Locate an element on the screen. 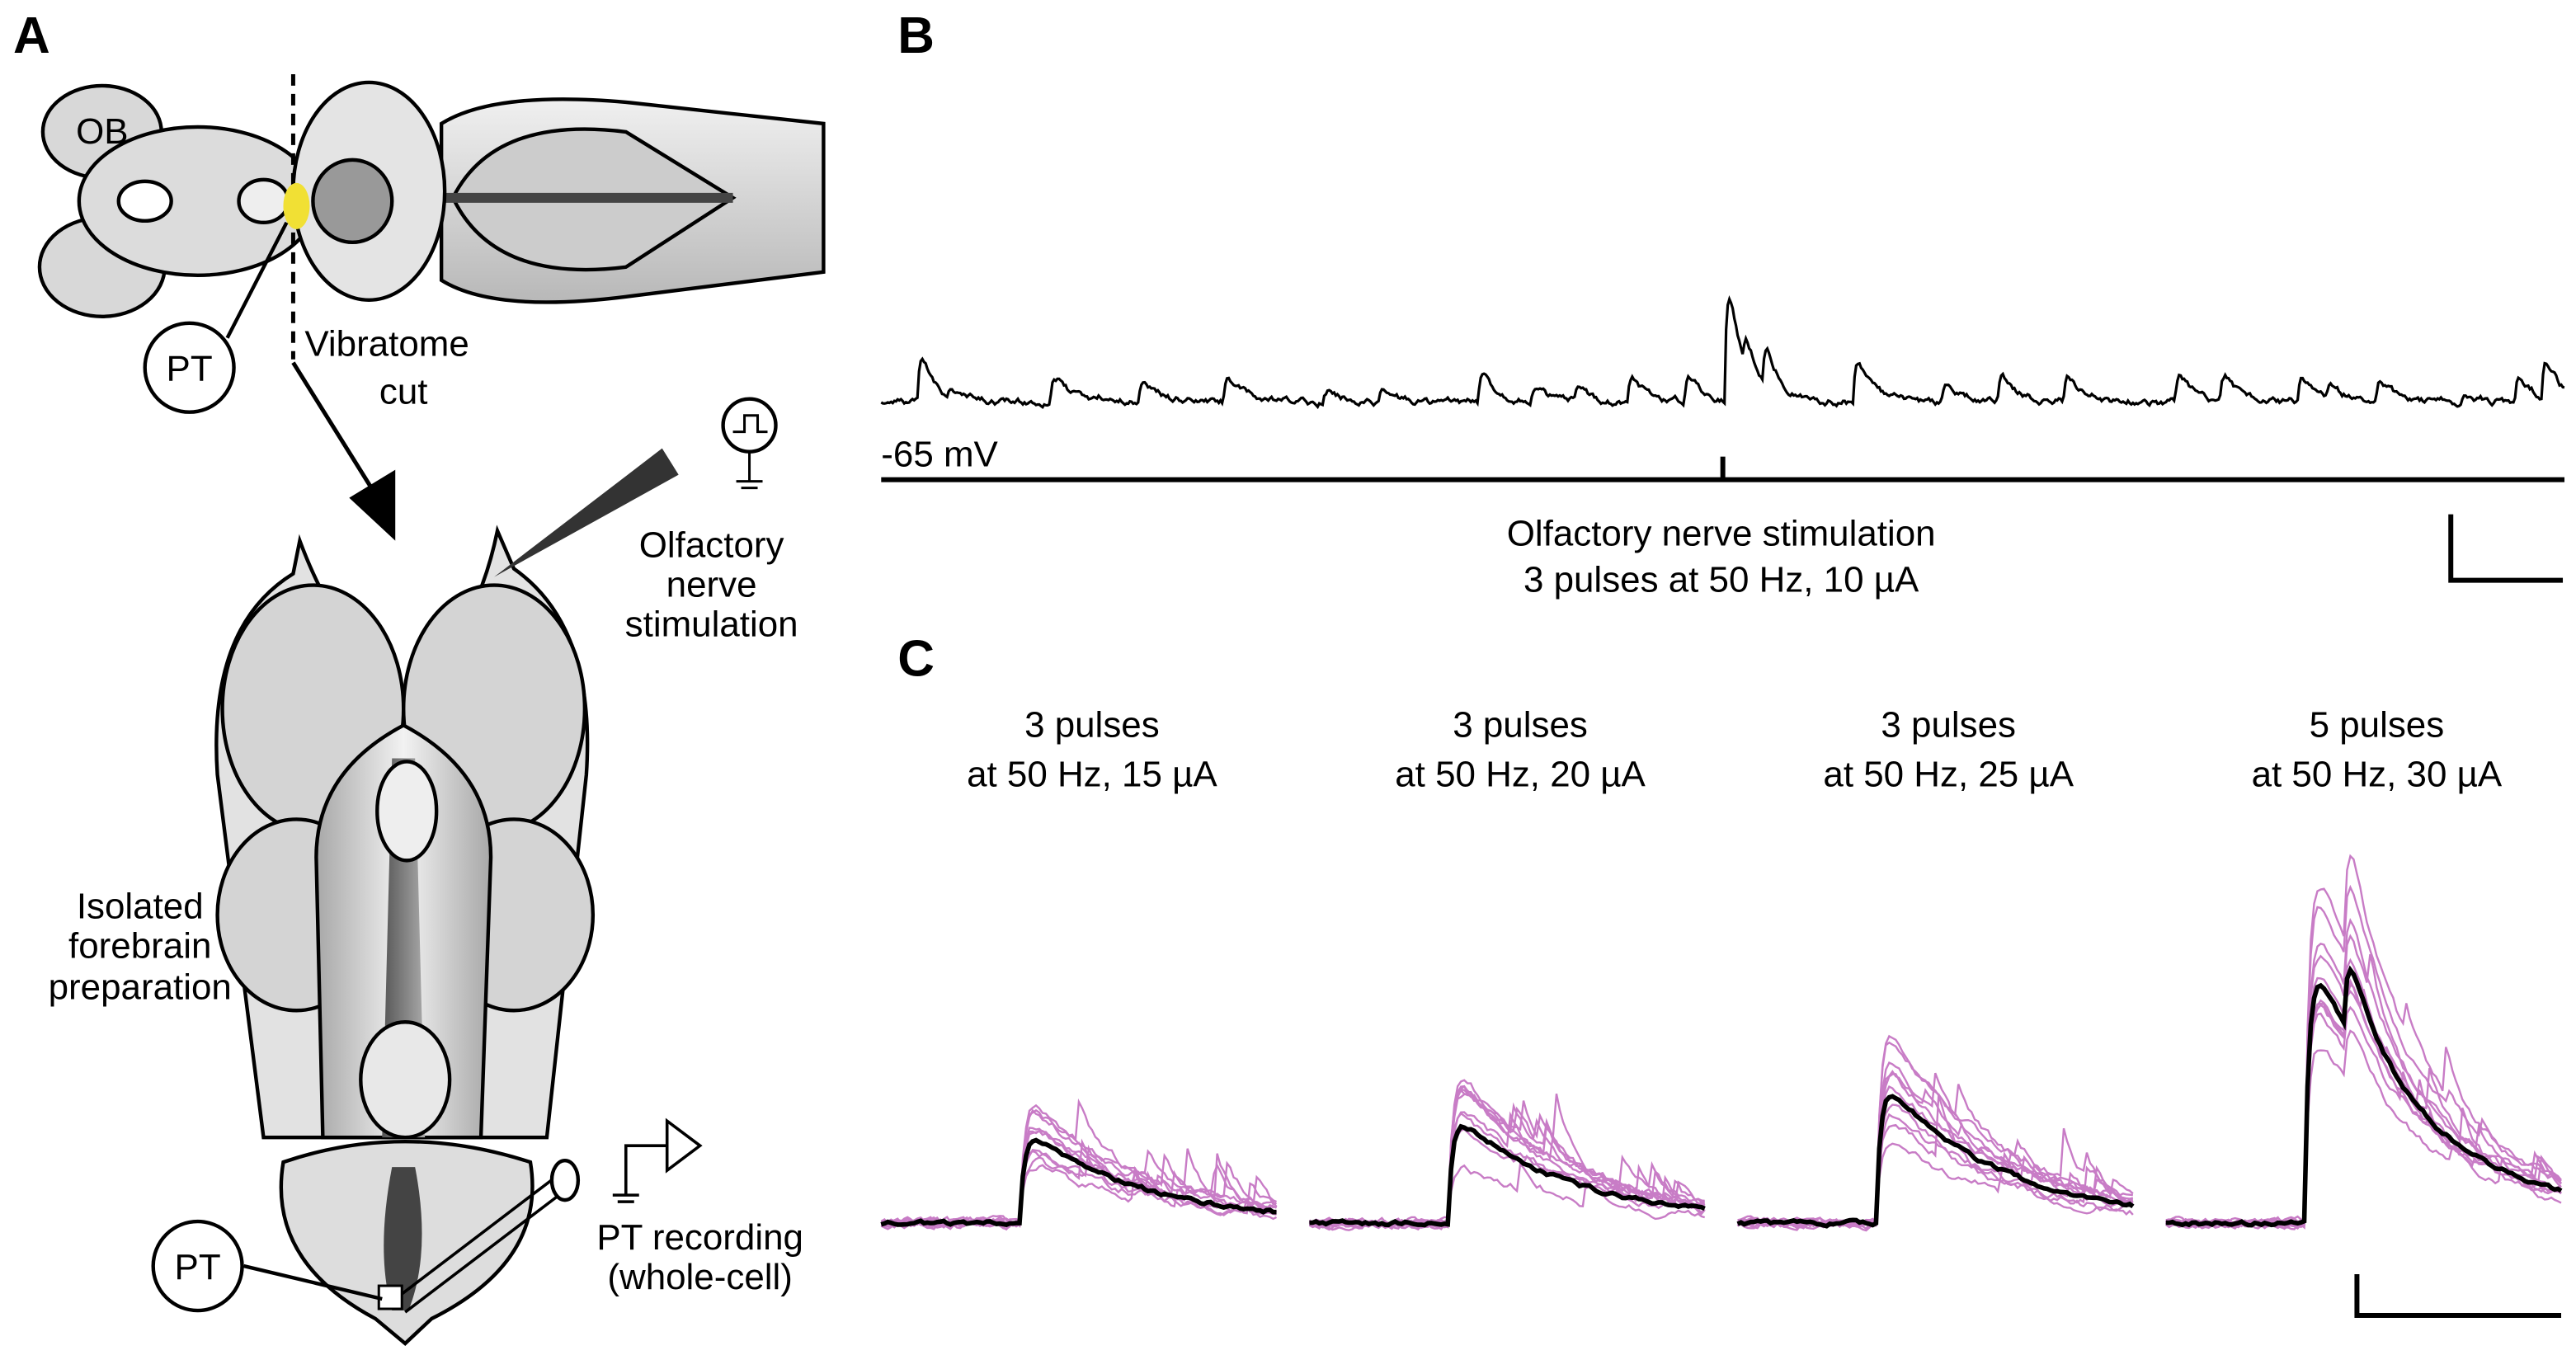  stim-label: Olfactory is located at coordinates (712, 545).